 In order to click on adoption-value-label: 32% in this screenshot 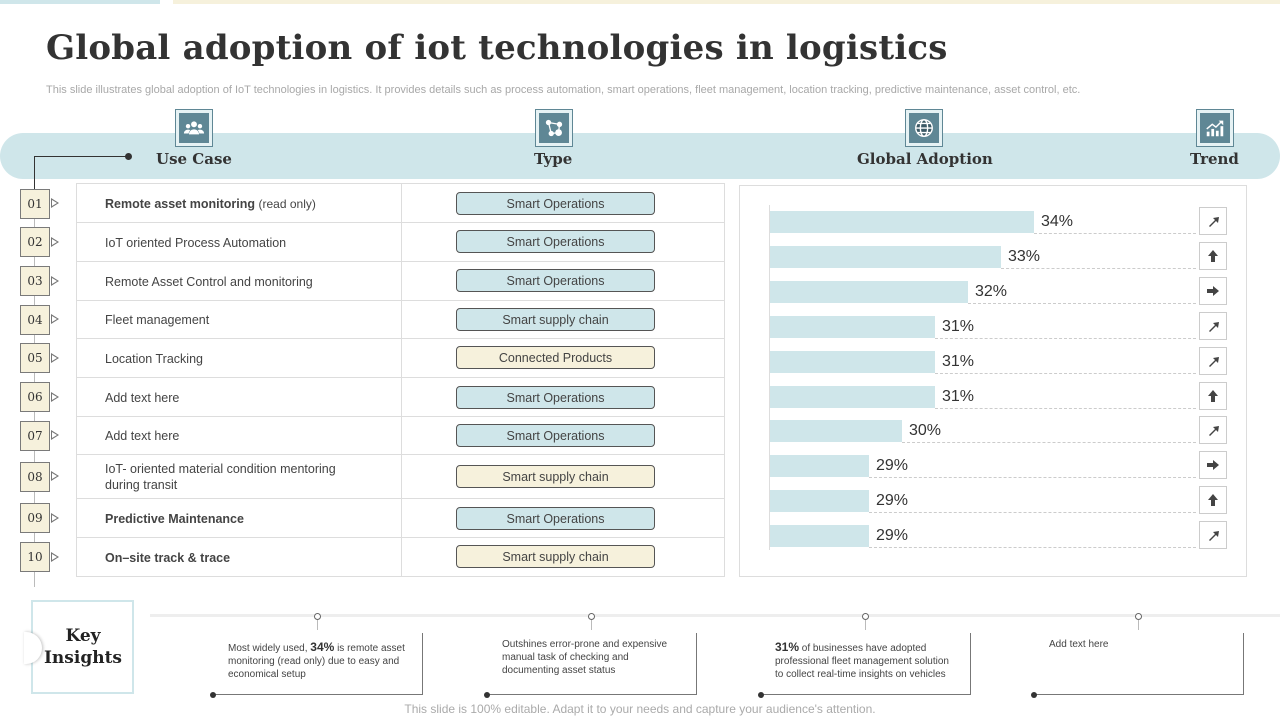, I will do `click(991, 291)`.